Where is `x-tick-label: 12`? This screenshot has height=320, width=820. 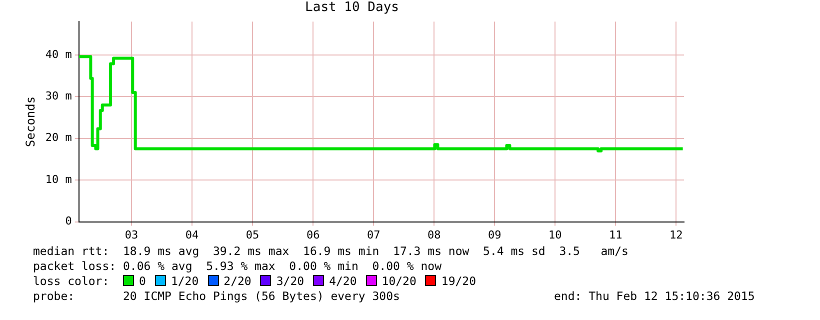 x-tick-label: 12 is located at coordinates (676, 235).